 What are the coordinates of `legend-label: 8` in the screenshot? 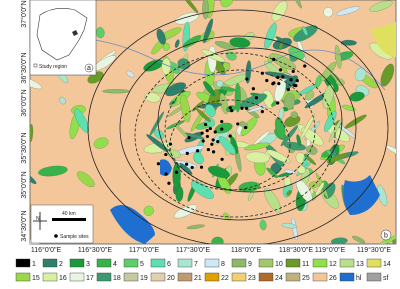 It's located at (223, 264).